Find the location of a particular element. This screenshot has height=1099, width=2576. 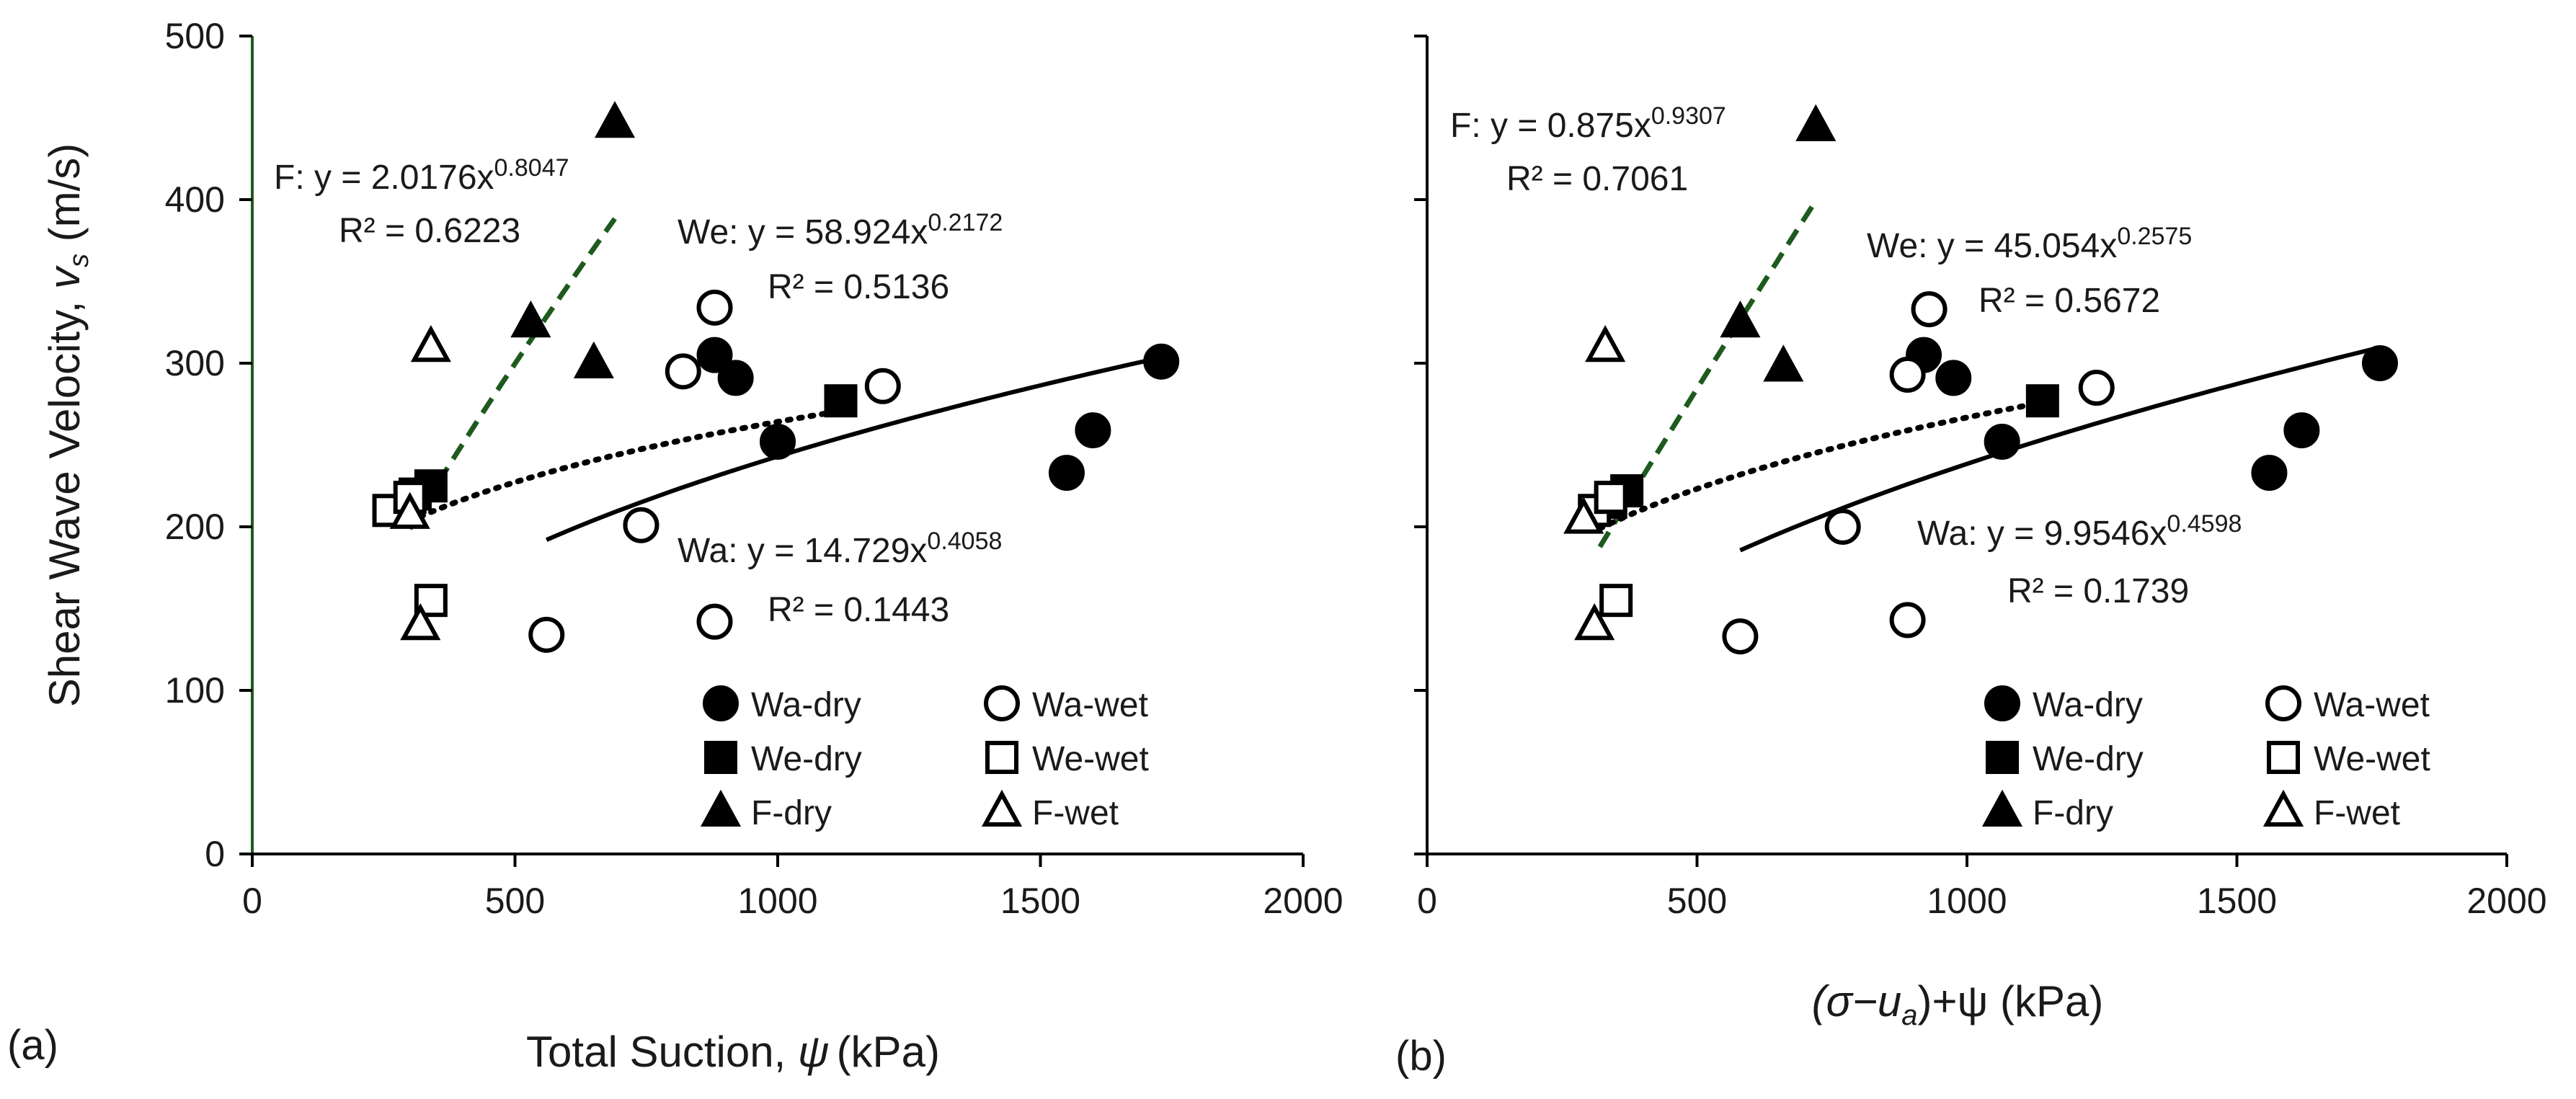

panel-b-f-equation: F: y = 0.875x0.9307 is located at coordinates (1588, 124).